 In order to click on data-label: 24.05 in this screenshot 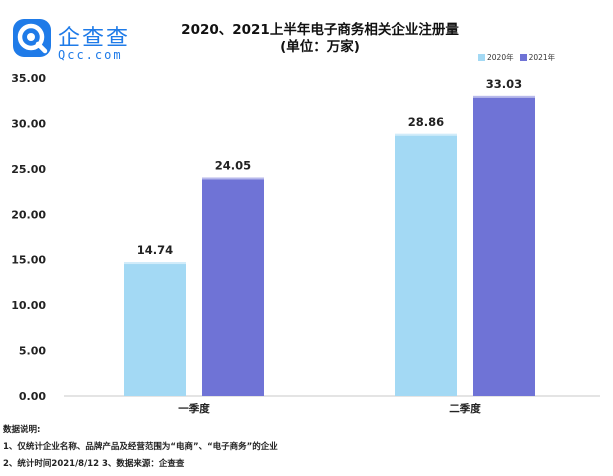, I will do `click(233, 165)`.